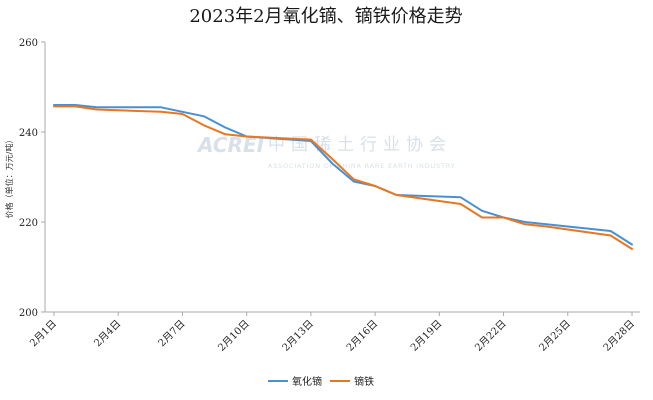  Describe the element at coordinates (364, 381) in the screenshot. I see `legend-label-1: 镝铁` at that location.